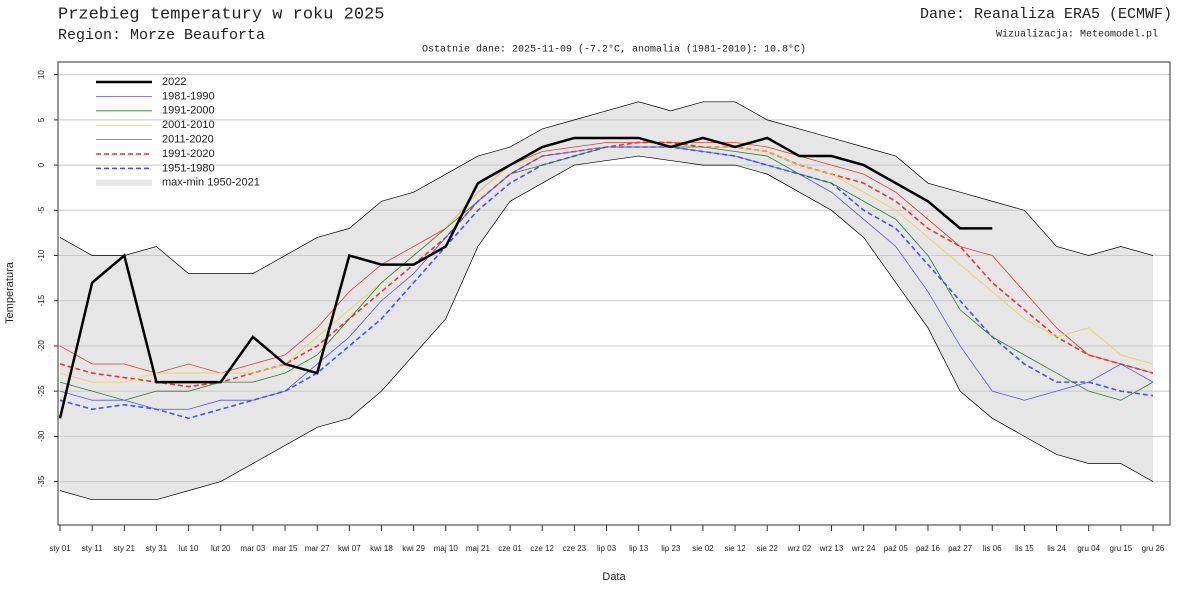 The height and width of the screenshot is (600, 1200). What do you see at coordinates (41, 300) in the screenshot?
I see `y-tick-label: -15` at bounding box center [41, 300].